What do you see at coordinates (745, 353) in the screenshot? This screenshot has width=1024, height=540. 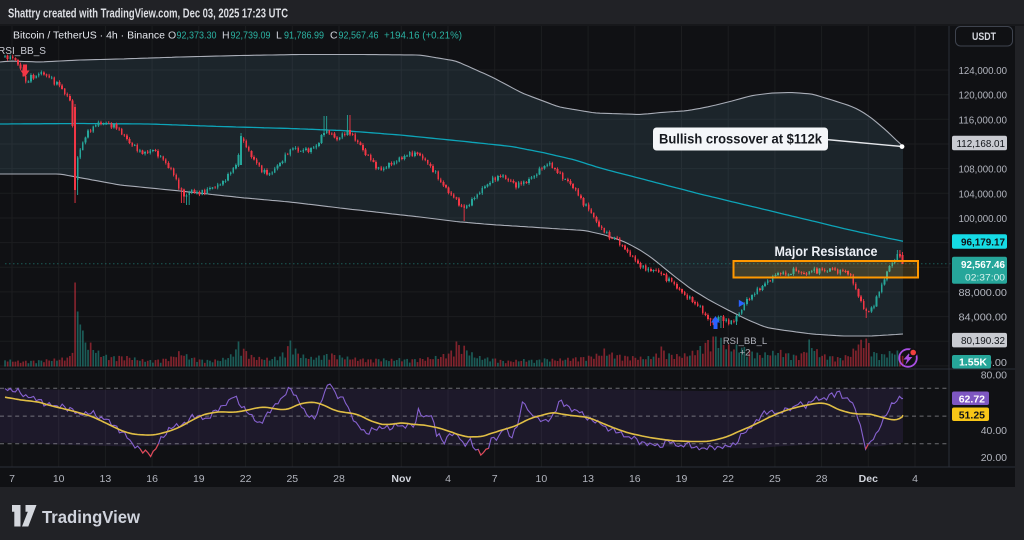 I see `svg-text: +2` at bounding box center [745, 353].